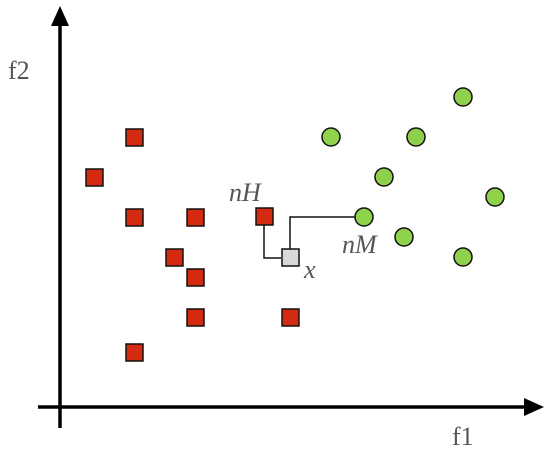 The height and width of the screenshot is (451, 556). I want to click on query-point, so click(290, 257).